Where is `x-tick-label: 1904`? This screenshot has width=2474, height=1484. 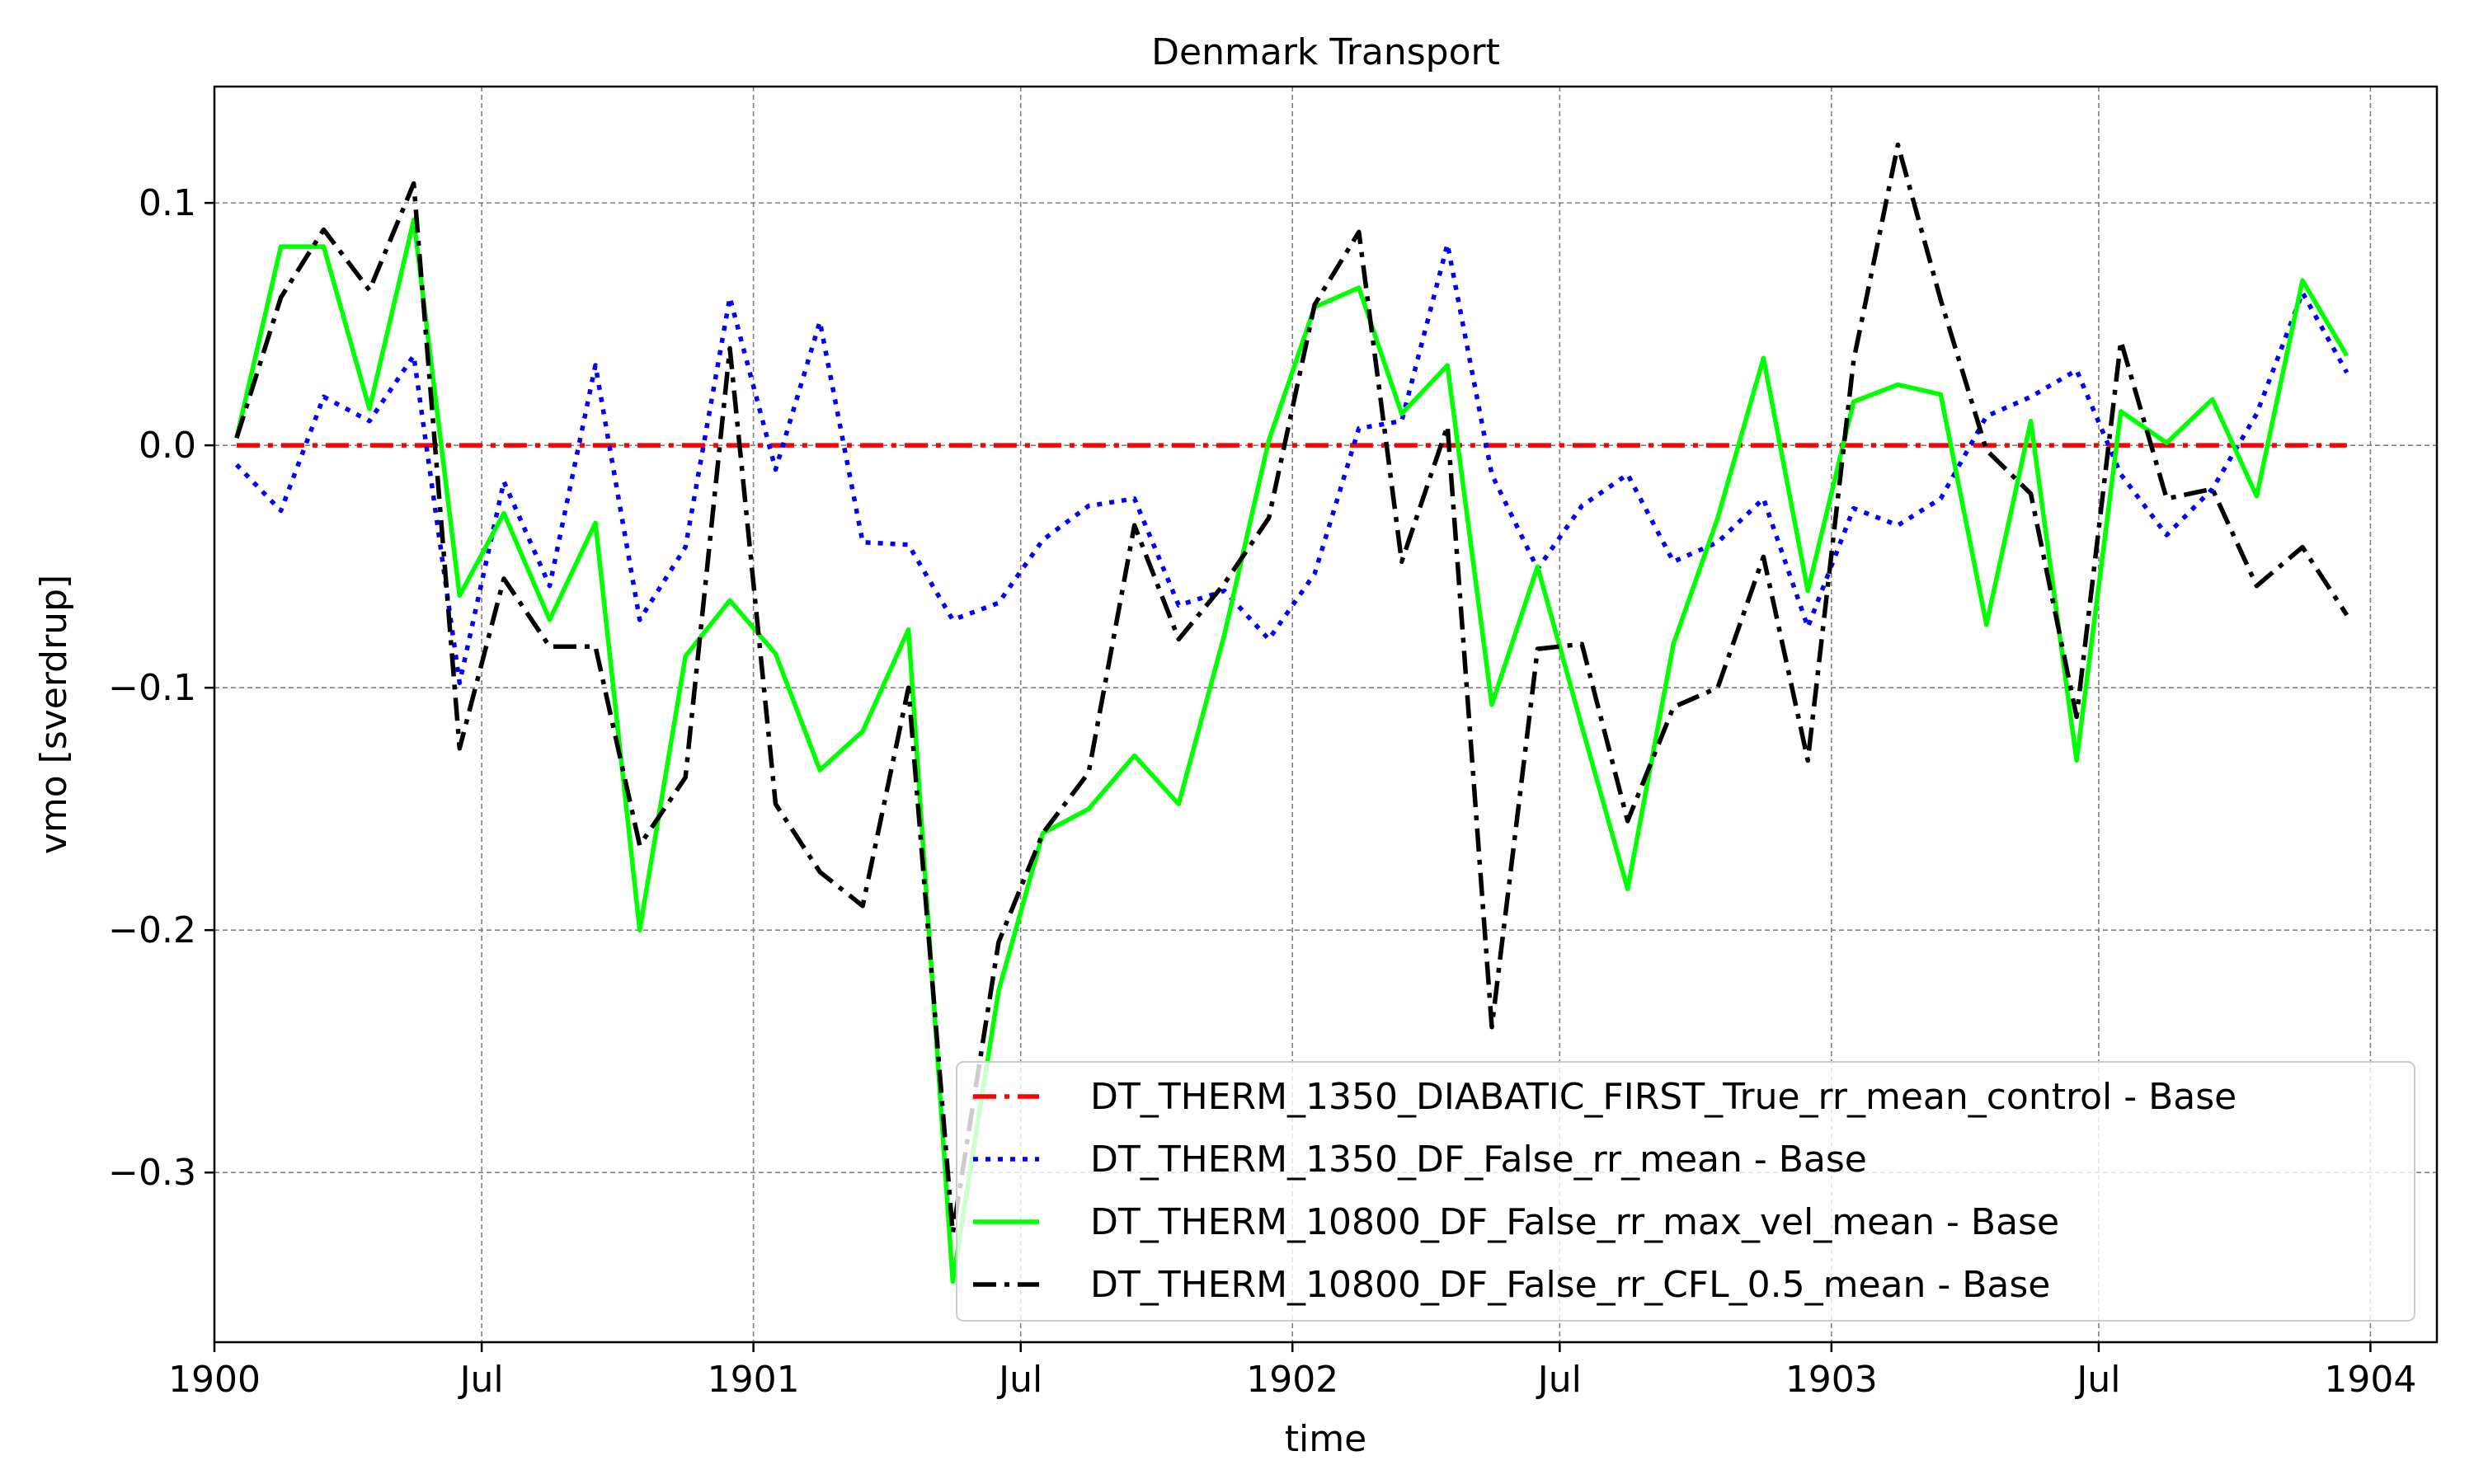
x-tick-label: 1904 is located at coordinates (2370, 1380).